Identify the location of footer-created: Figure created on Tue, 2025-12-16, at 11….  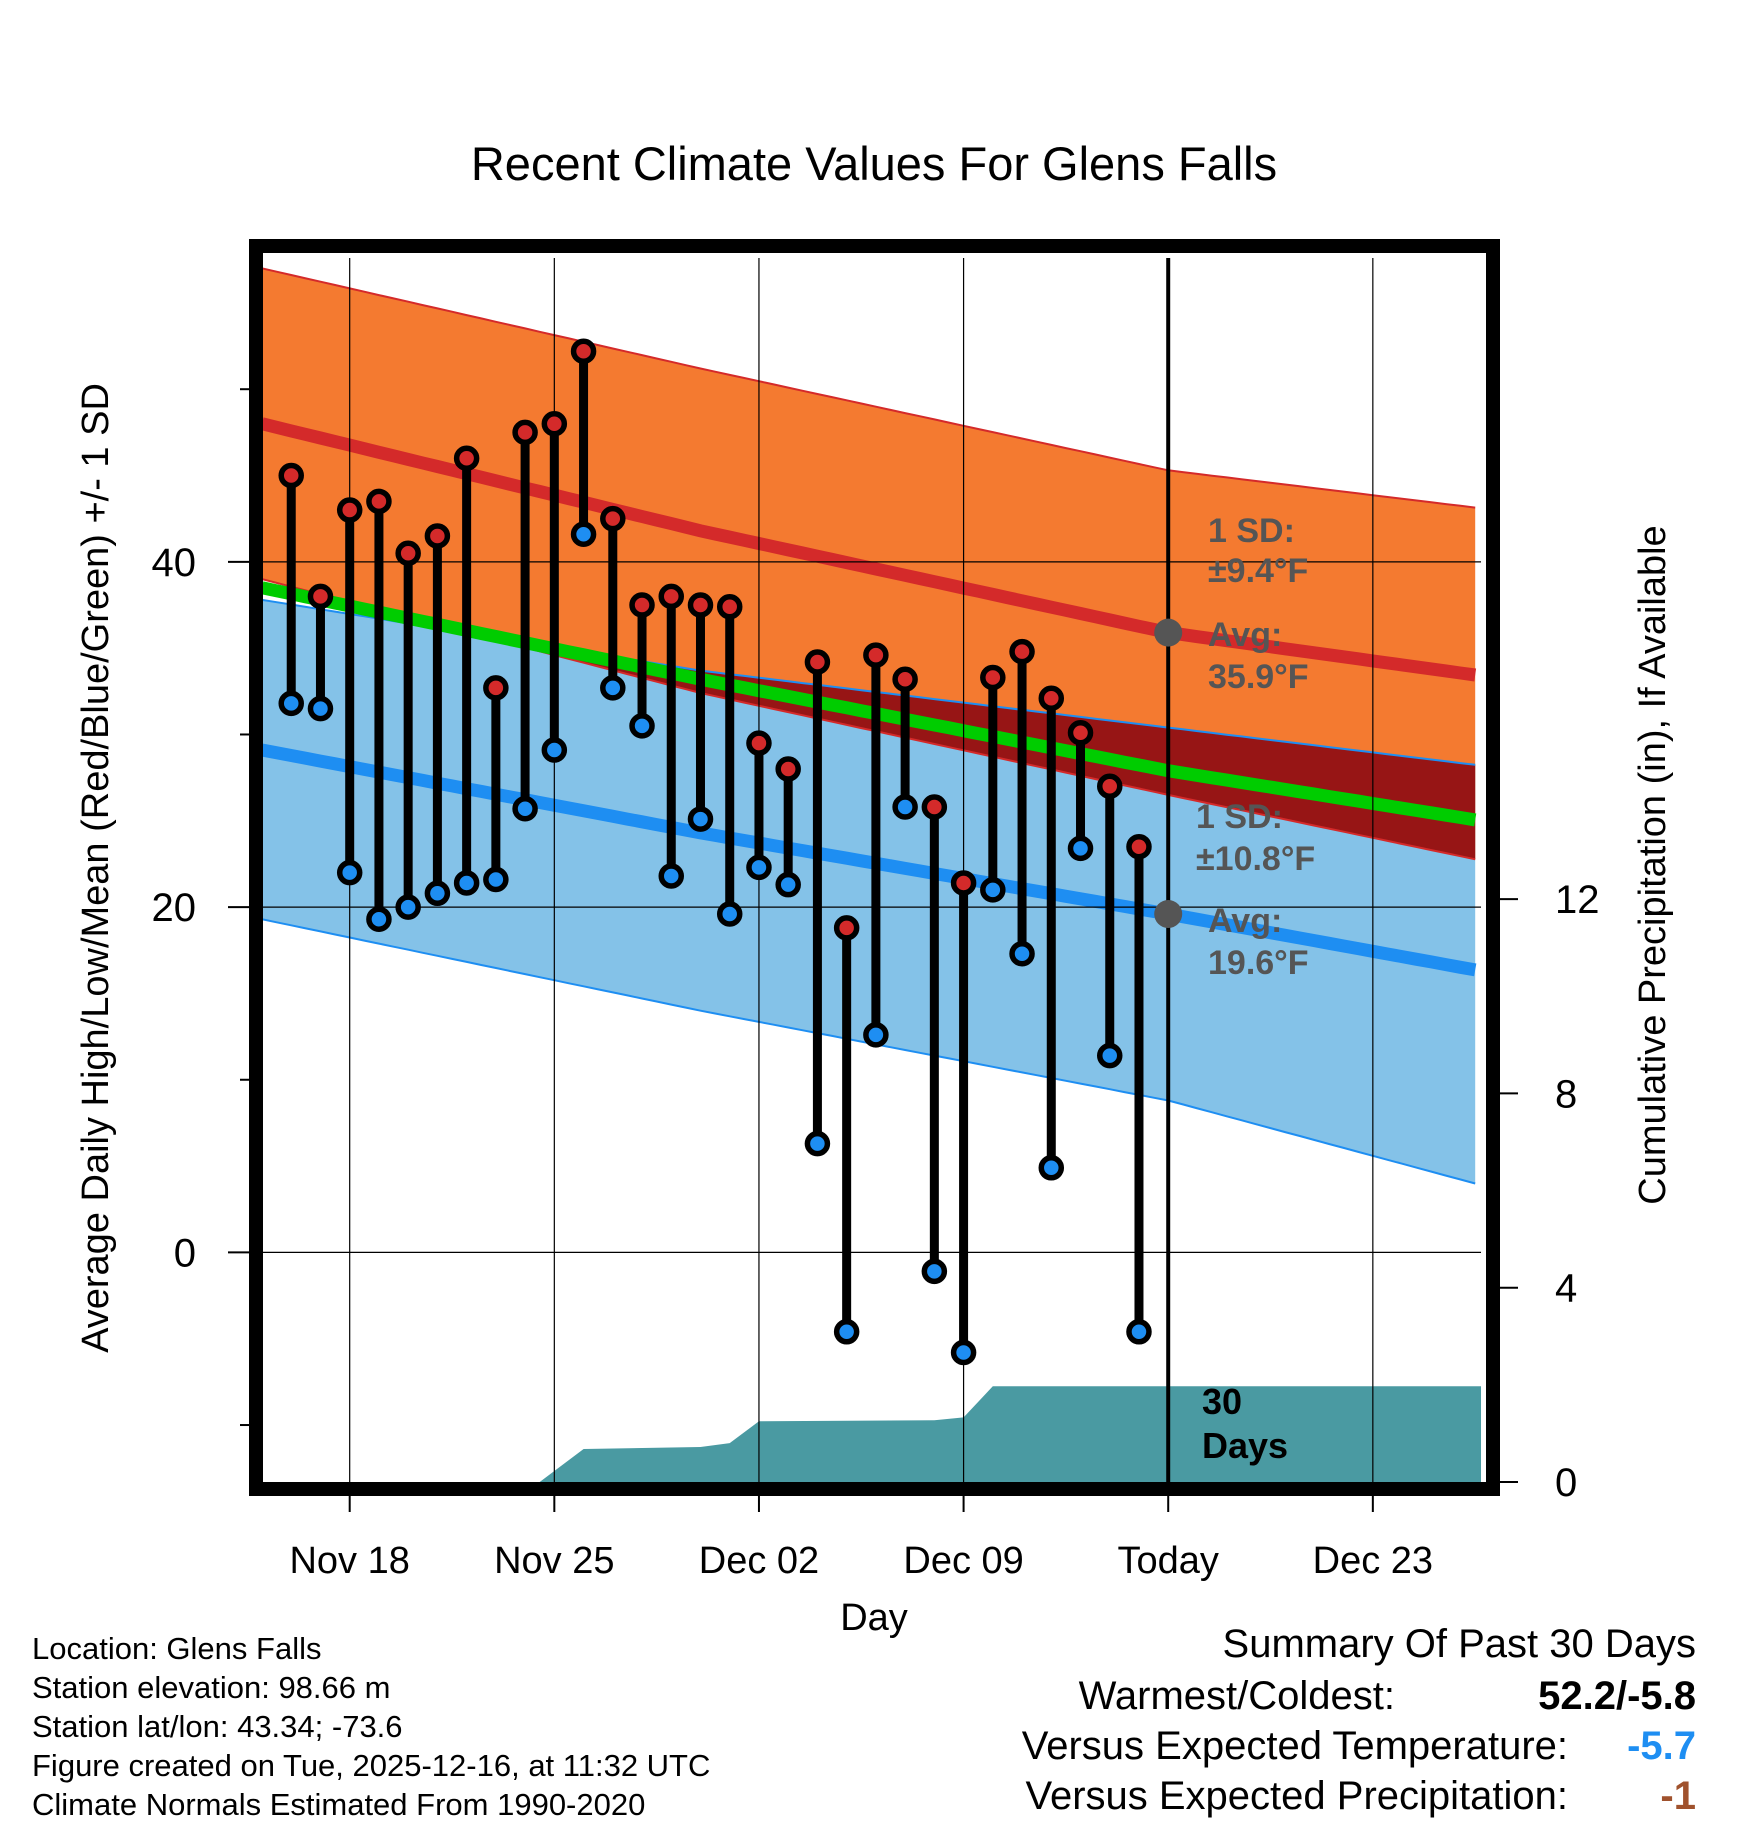
(371, 1765).